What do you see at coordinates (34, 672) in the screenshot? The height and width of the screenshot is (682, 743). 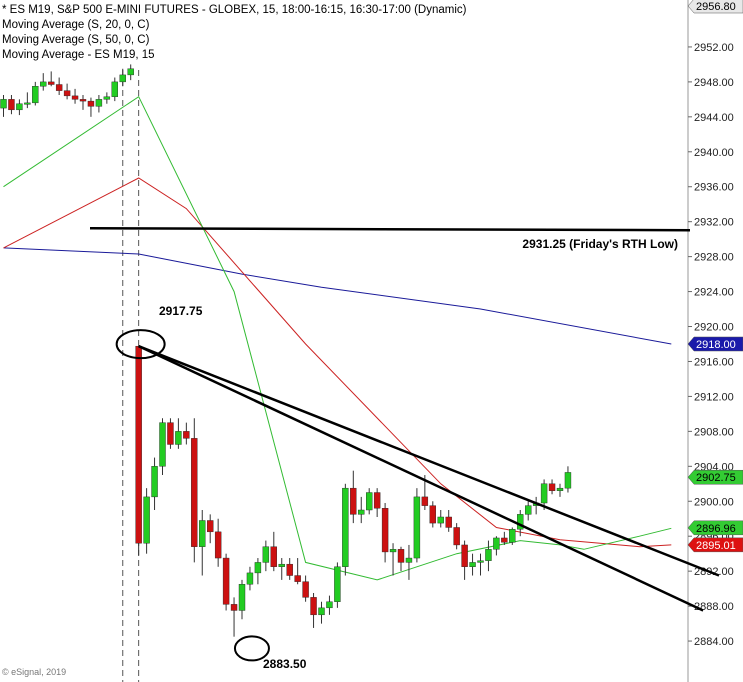 I see `copyright: © eSignal, 2019` at bounding box center [34, 672].